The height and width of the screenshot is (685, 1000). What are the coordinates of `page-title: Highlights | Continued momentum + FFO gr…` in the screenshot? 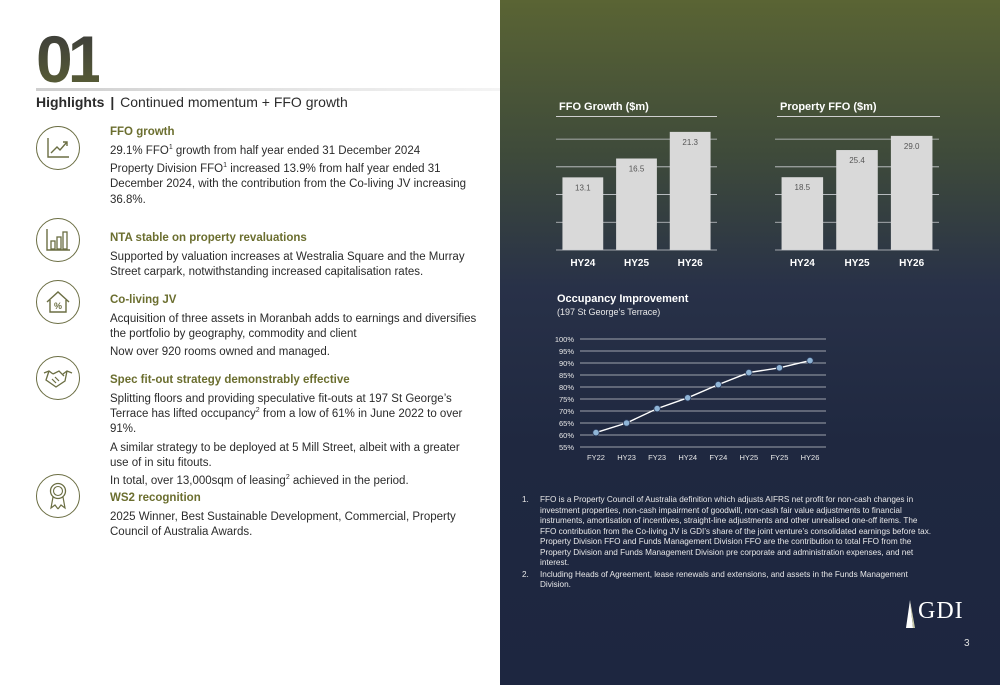 It's located at (192, 102).